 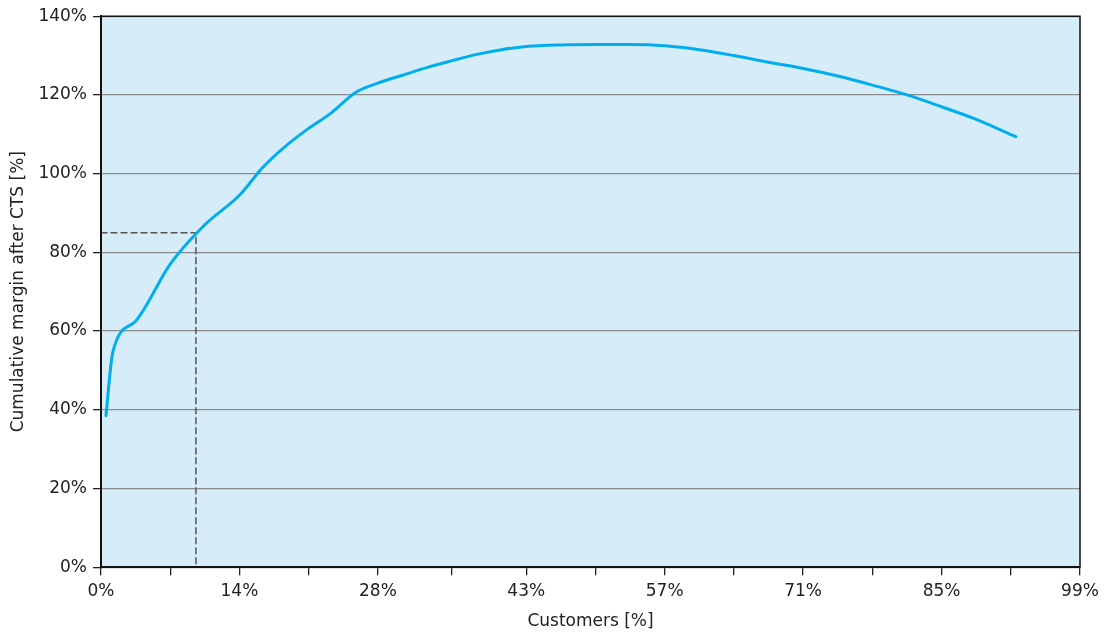 What do you see at coordinates (68, 408) in the screenshot?
I see `y-tick-label: 40%` at bounding box center [68, 408].